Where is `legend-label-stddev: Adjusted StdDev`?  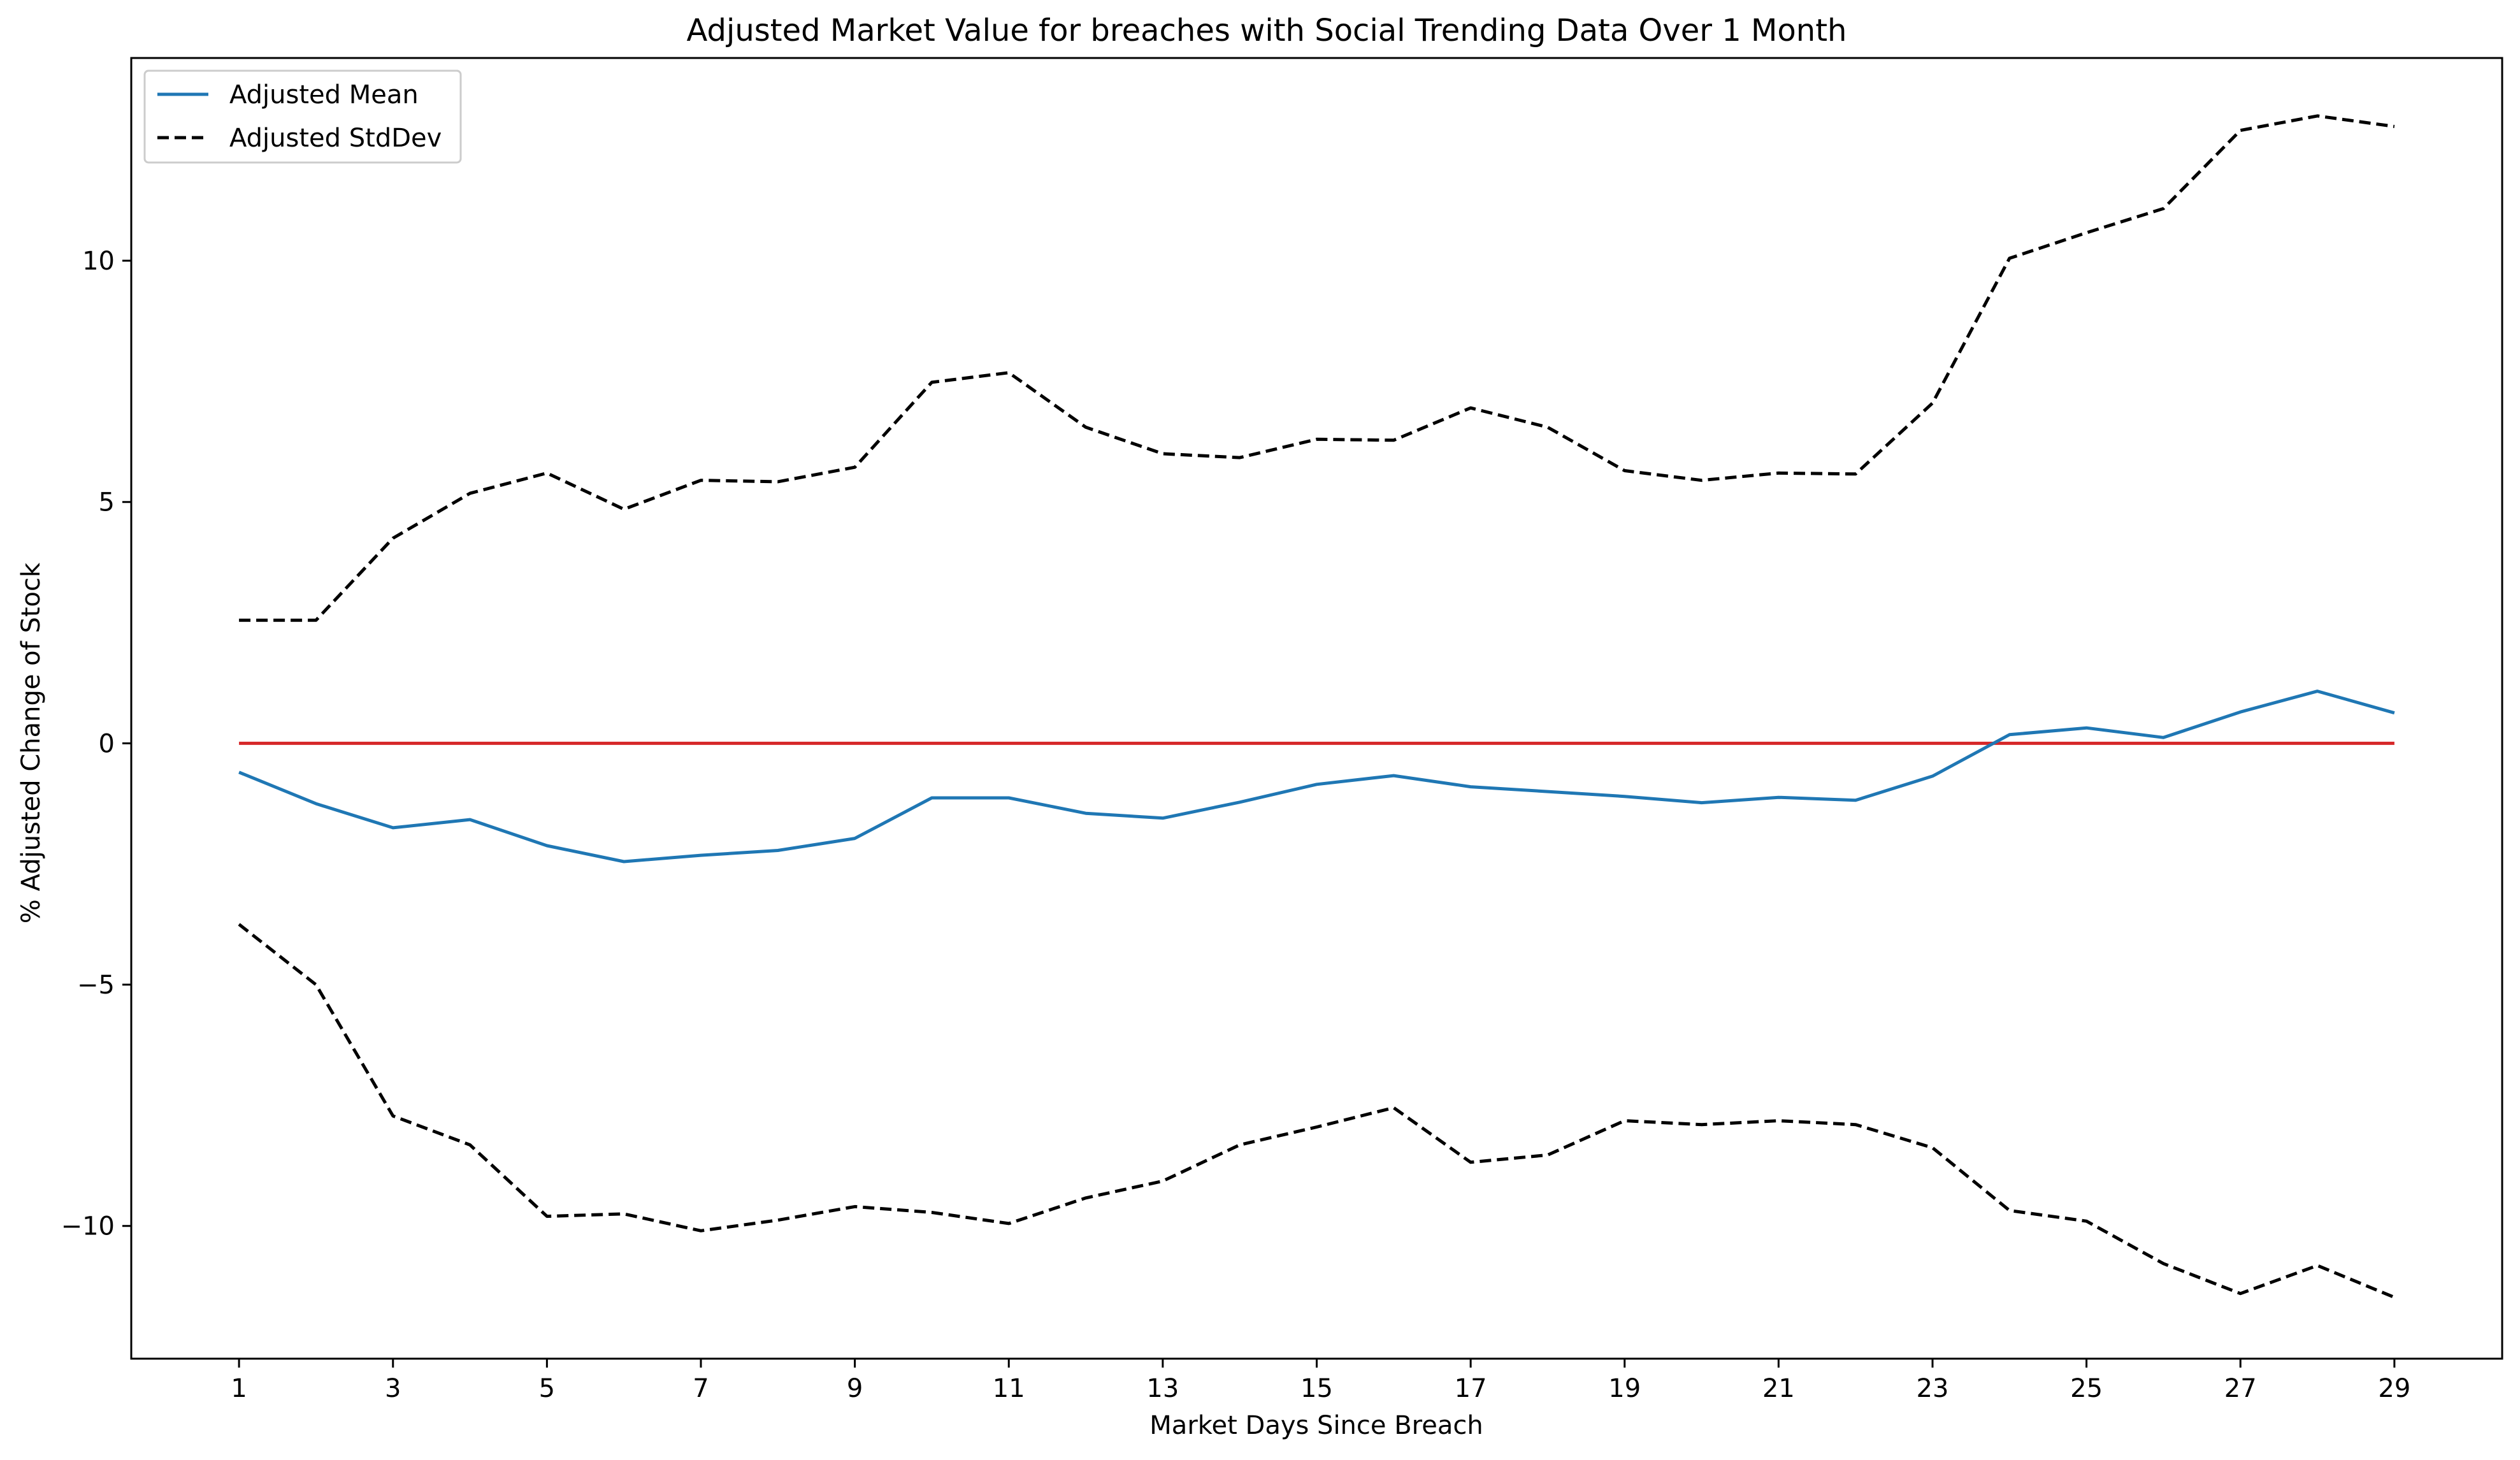 legend-label-stddev: Adjusted StdDev is located at coordinates (335, 139).